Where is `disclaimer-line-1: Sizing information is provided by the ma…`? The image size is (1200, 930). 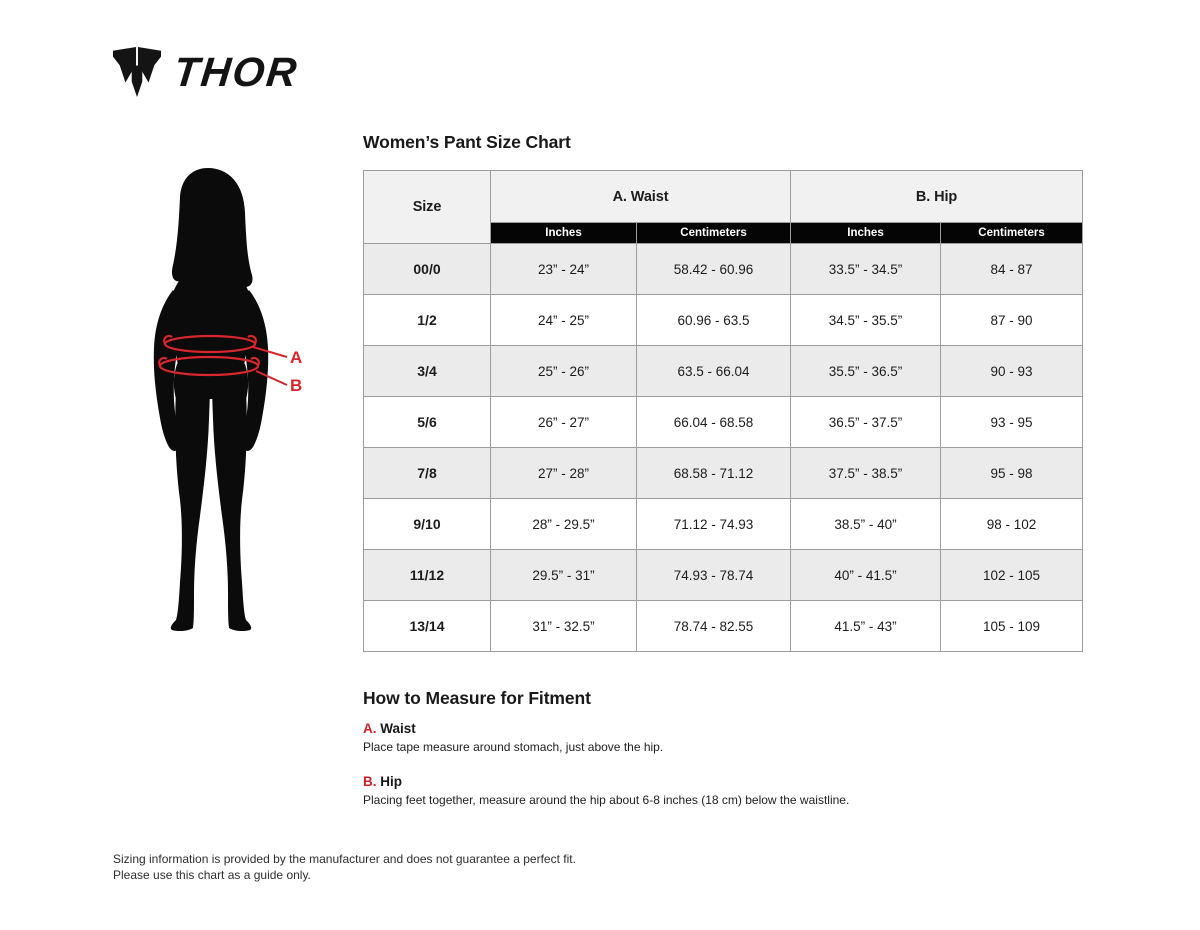 disclaimer-line-1: Sizing information is provided by the ma… is located at coordinates (344, 859).